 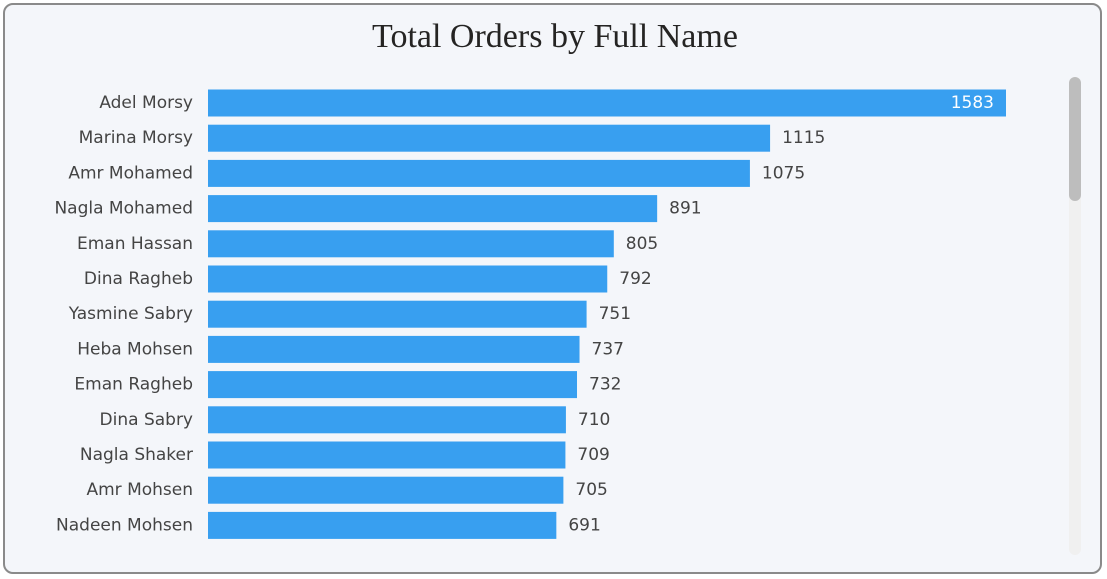 I want to click on y-tick-label: Eman Ragheb, so click(x=133, y=385).